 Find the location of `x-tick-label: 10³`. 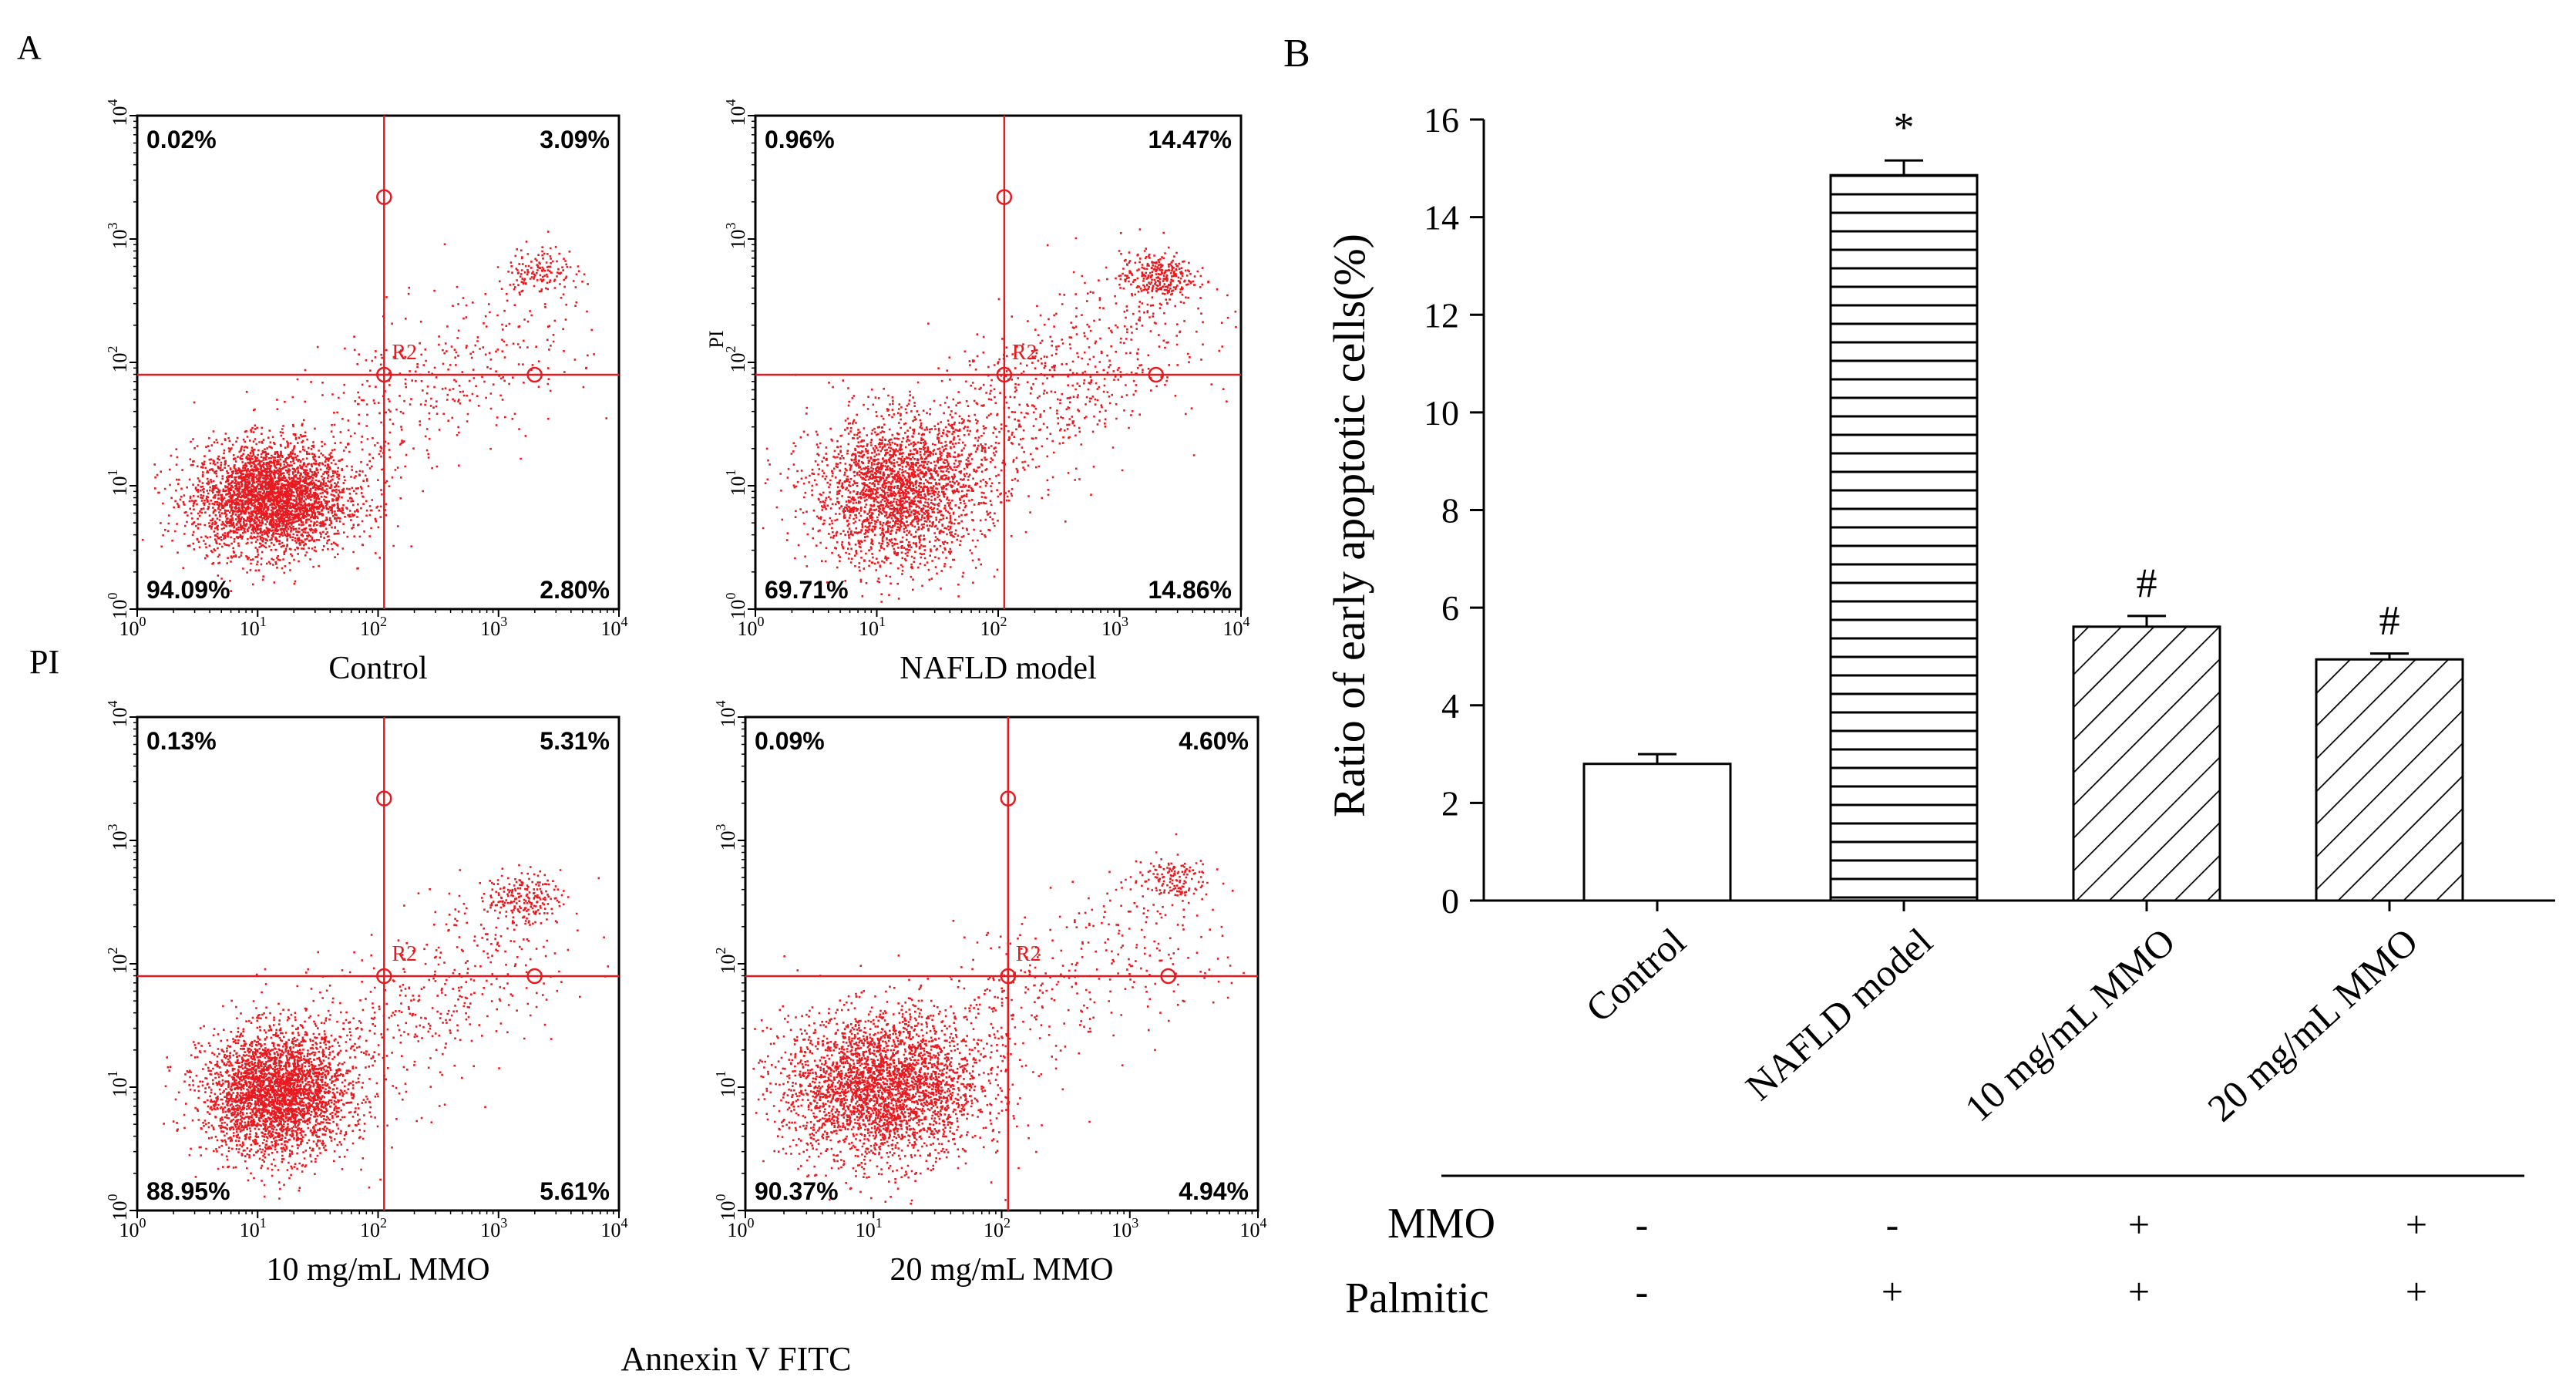

x-tick-label: 10³ is located at coordinates (493, 627).